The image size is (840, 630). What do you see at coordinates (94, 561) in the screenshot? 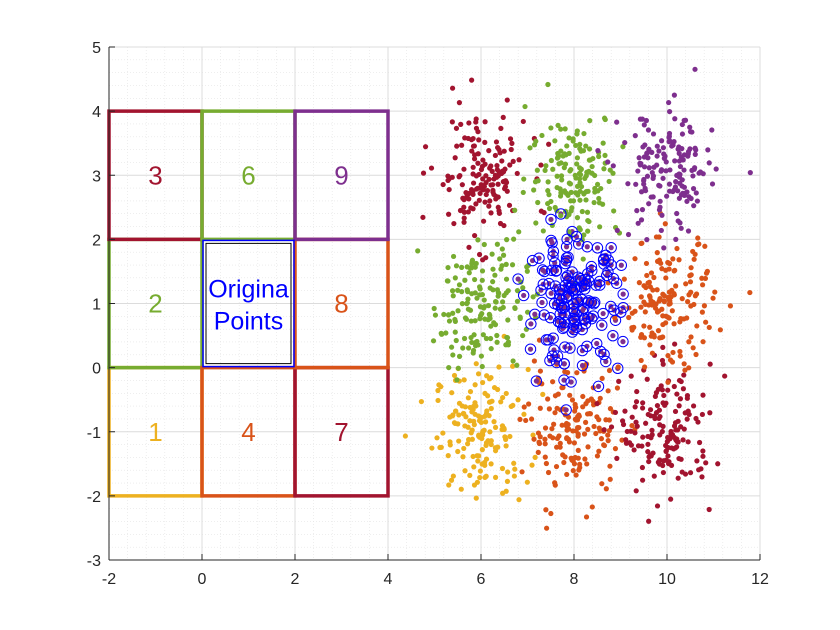
I see `y-tick-label: -3` at bounding box center [94, 561].